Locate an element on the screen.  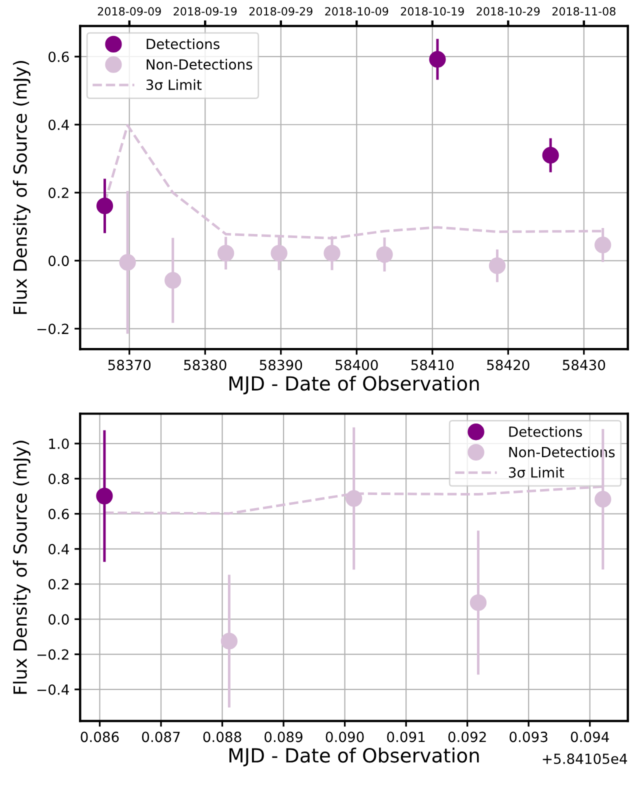
y-tick-label: 0.8 is located at coordinates (58, 479).